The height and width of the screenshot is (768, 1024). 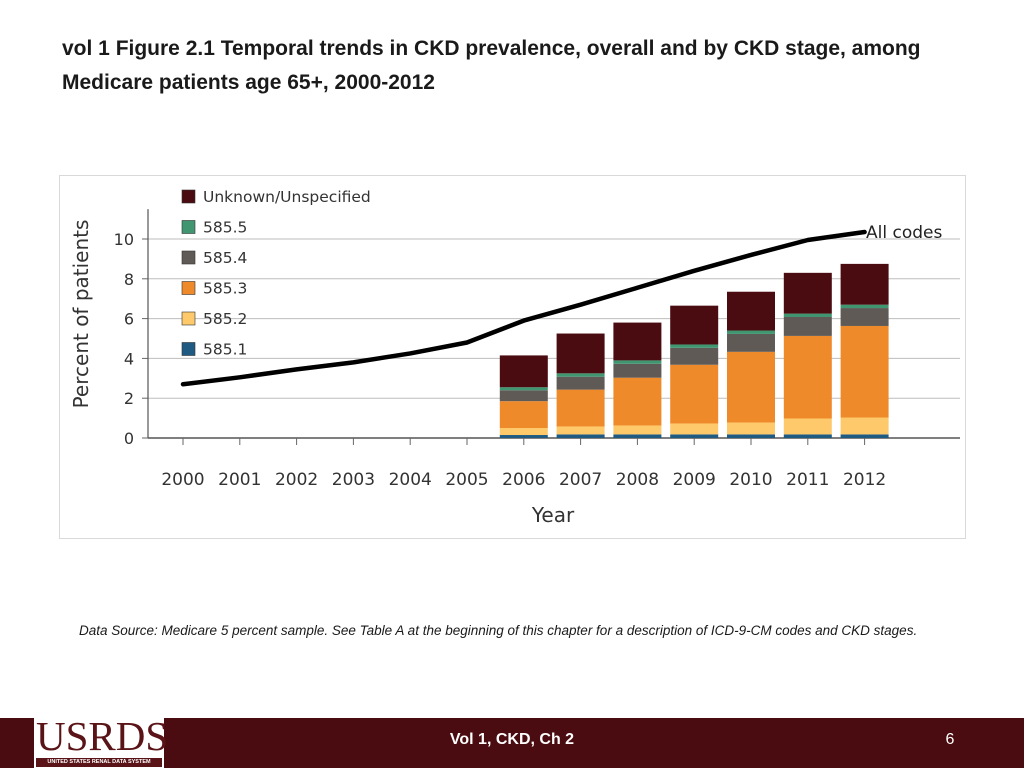 I want to click on footer-label: Vol 1, CKD, Ch 2, so click(x=512, y=739).